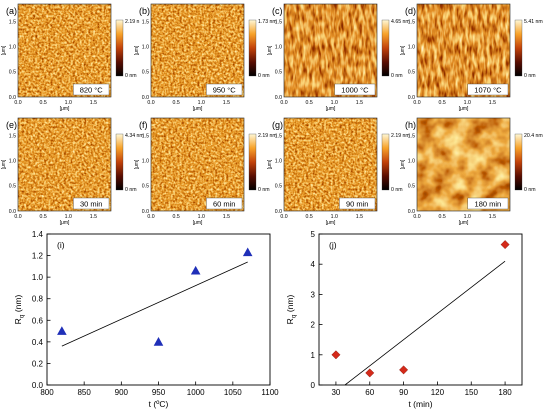 The height and width of the screenshot is (415, 550). What do you see at coordinates (159, 404) in the screenshot?
I see `x-axis-title: t (ºC)` at bounding box center [159, 404].